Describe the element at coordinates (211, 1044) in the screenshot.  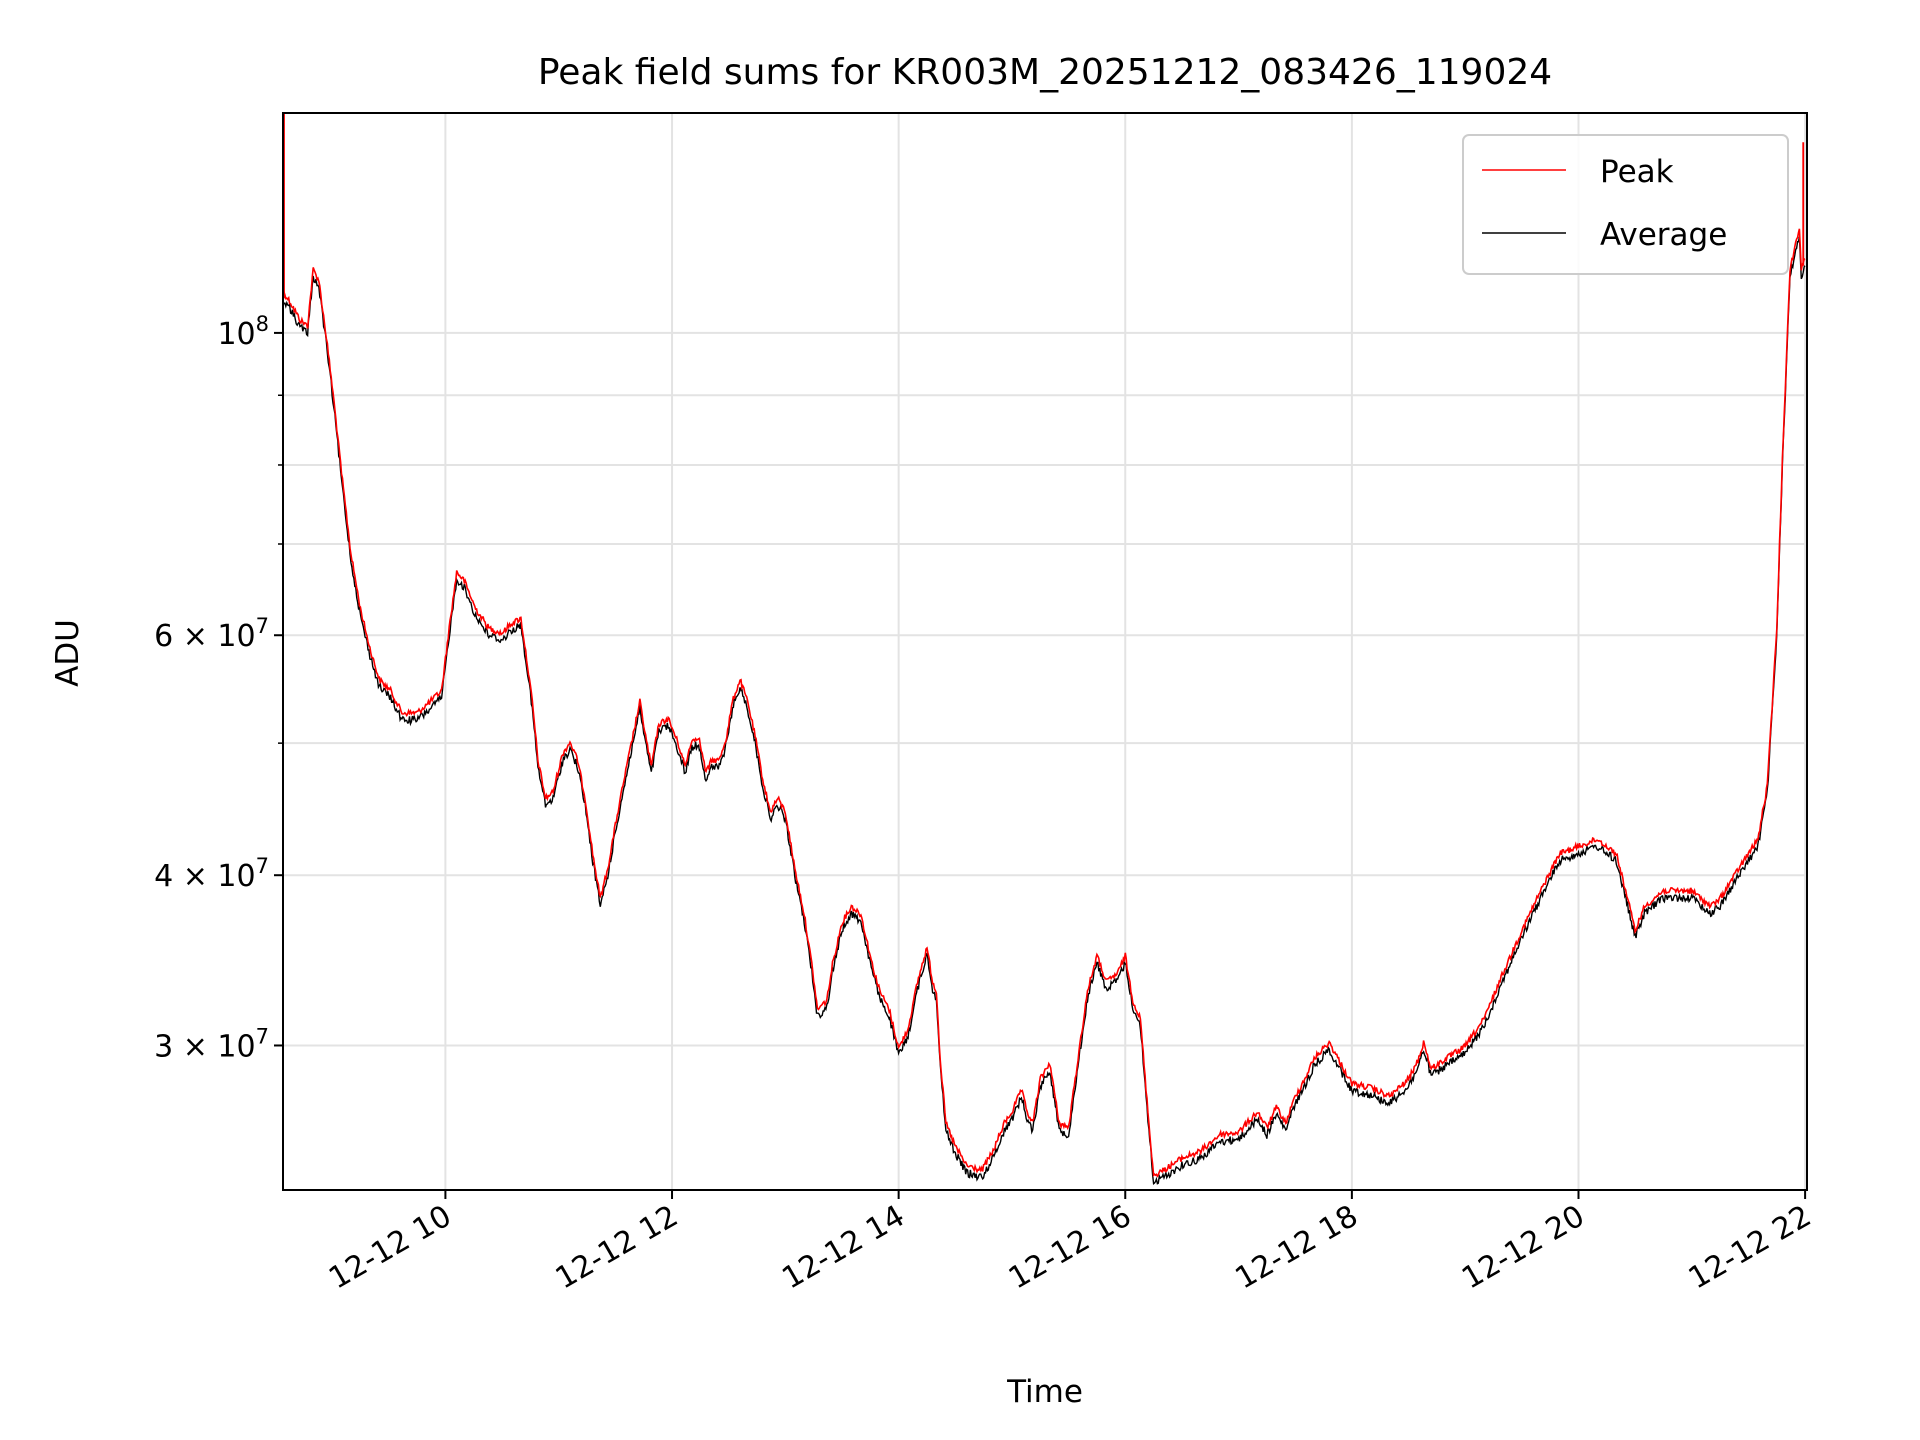
I see `y-tick-label: 3 × 107` at that location.